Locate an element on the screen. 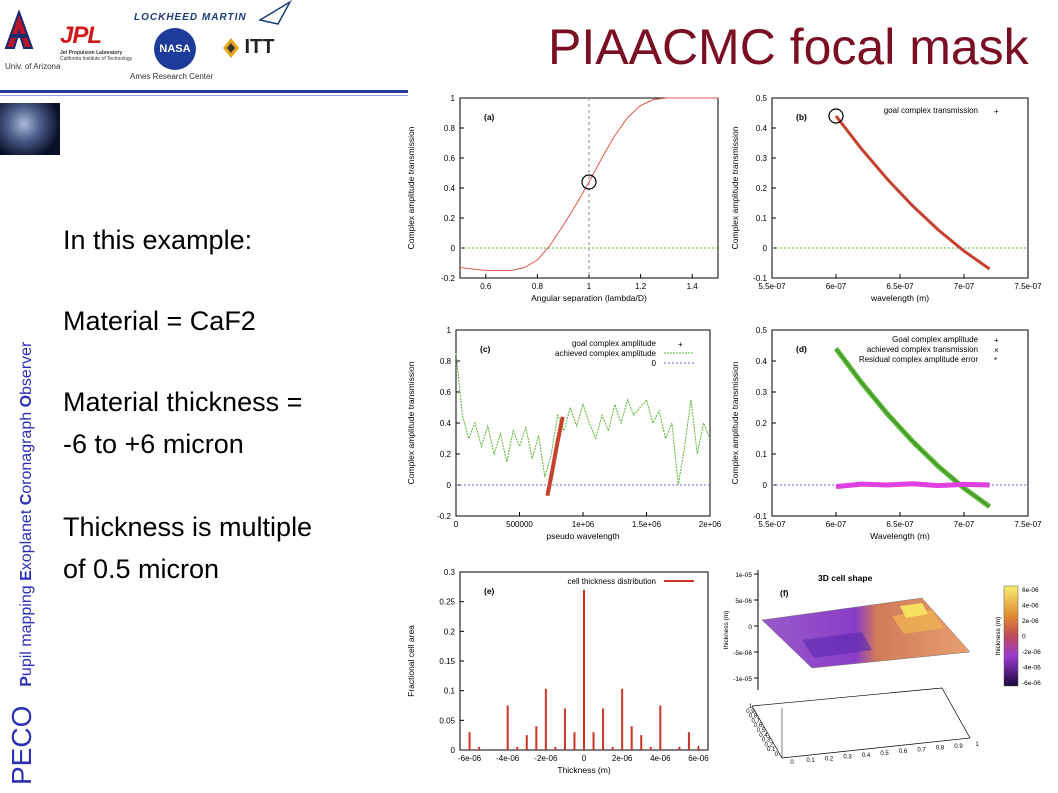 The width and height of the screenshot is (1058, 793). series-line is located at coordinates (588, 184).